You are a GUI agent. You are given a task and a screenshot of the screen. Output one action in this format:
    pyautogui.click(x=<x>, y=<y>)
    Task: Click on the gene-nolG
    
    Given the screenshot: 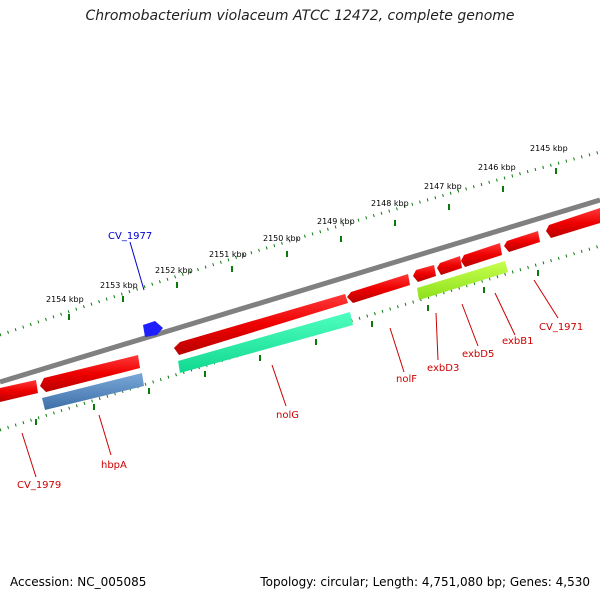 What is the action you would take?
    pyautogui.click(x=265, y=342)
    